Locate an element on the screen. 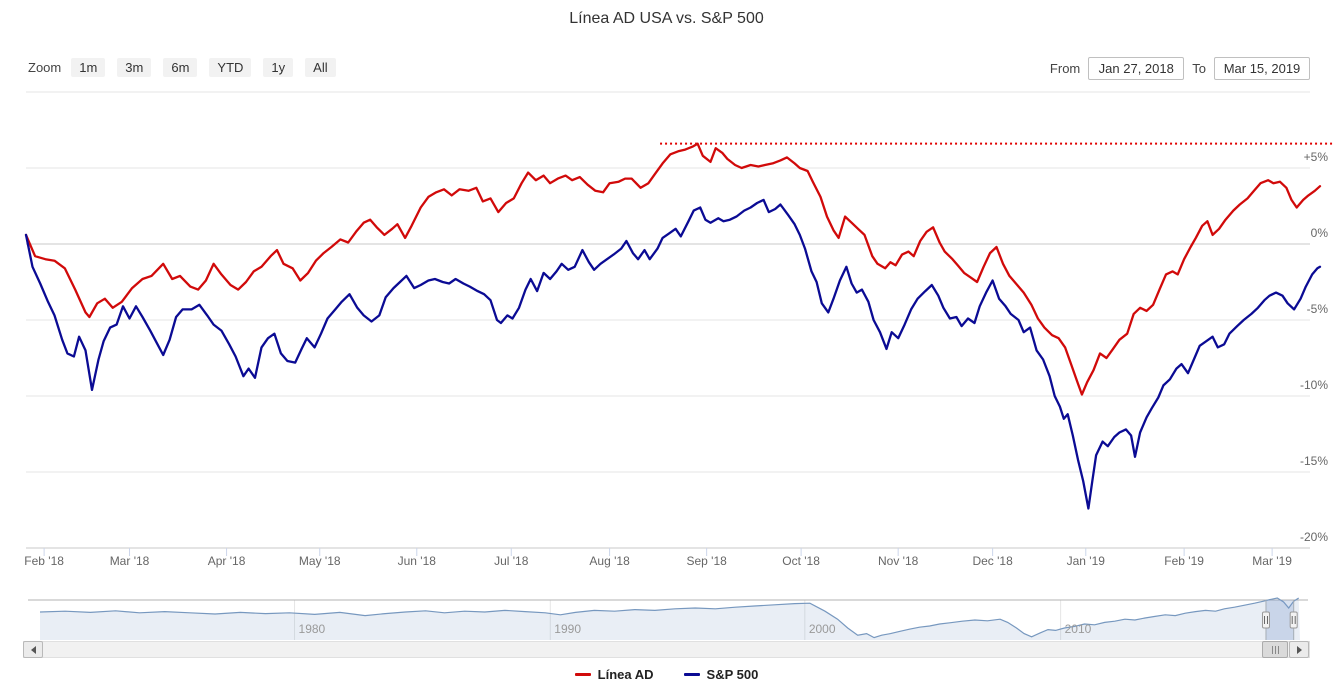  to-label: To is located at coordinates (1199, 68).